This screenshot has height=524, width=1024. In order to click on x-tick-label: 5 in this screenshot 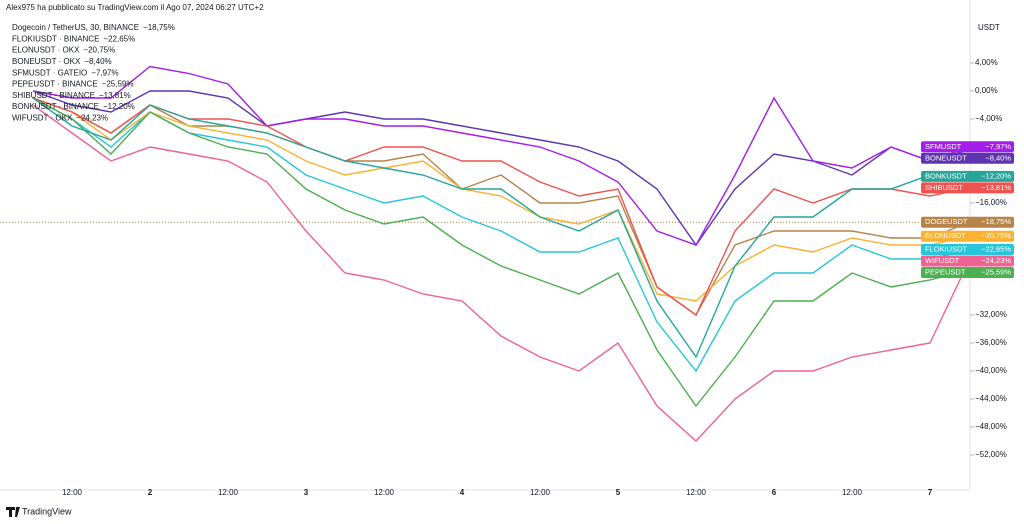, I will do `click(618, 492)`.